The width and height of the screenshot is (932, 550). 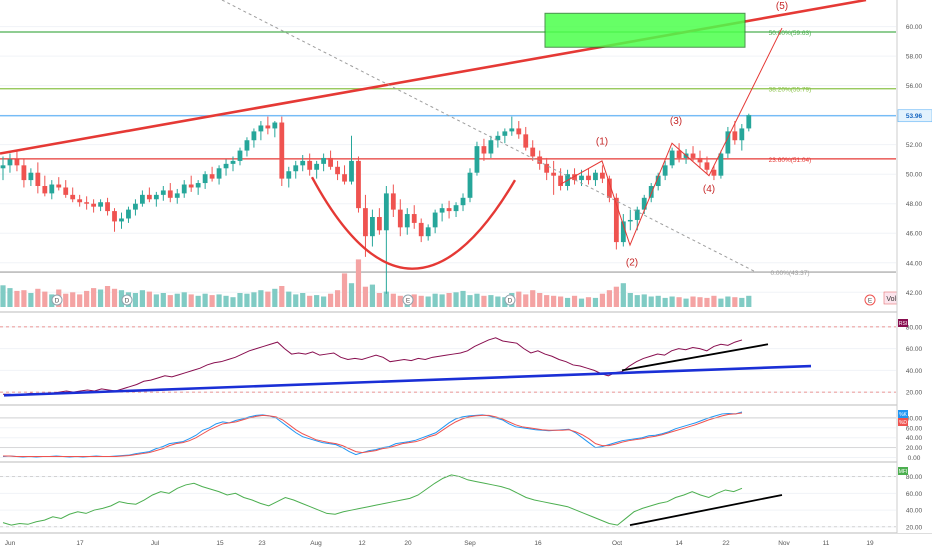 I want to click on price-tick-label: 50.00, so click(x=914, y=175).